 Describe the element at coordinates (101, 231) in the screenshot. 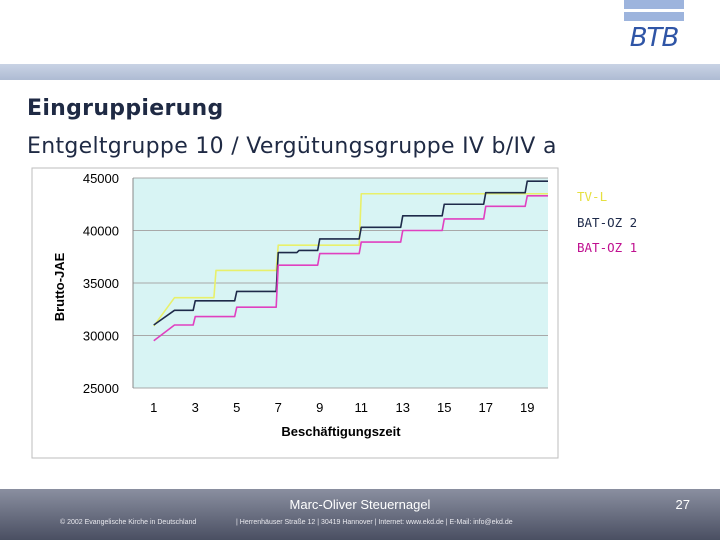

I see `y-tick-label: 40000` at that location.